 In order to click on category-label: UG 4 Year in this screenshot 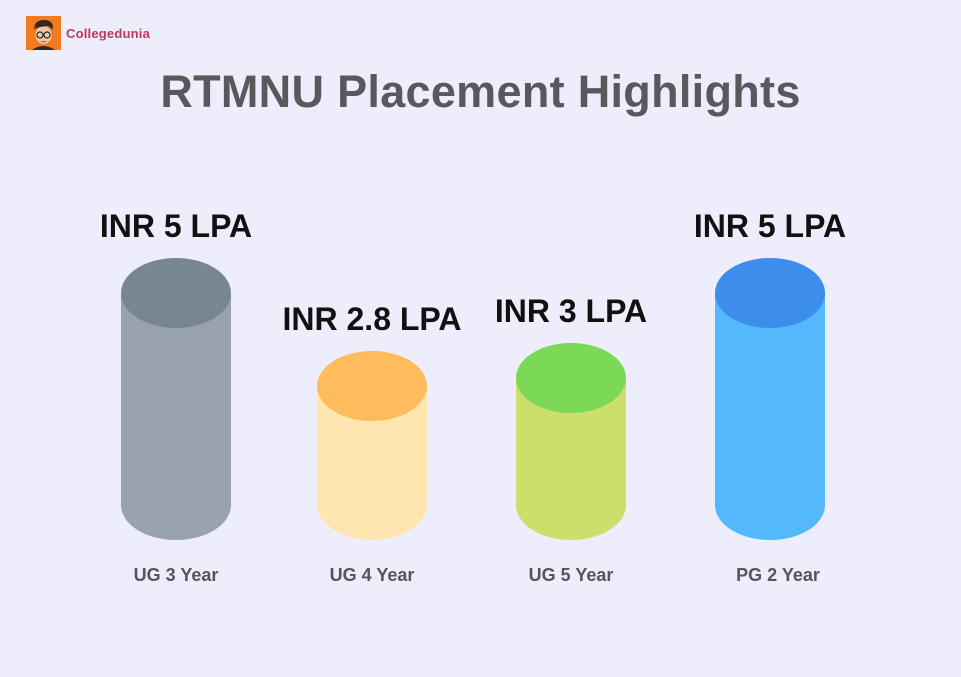, I will do `click(372, 575)`.